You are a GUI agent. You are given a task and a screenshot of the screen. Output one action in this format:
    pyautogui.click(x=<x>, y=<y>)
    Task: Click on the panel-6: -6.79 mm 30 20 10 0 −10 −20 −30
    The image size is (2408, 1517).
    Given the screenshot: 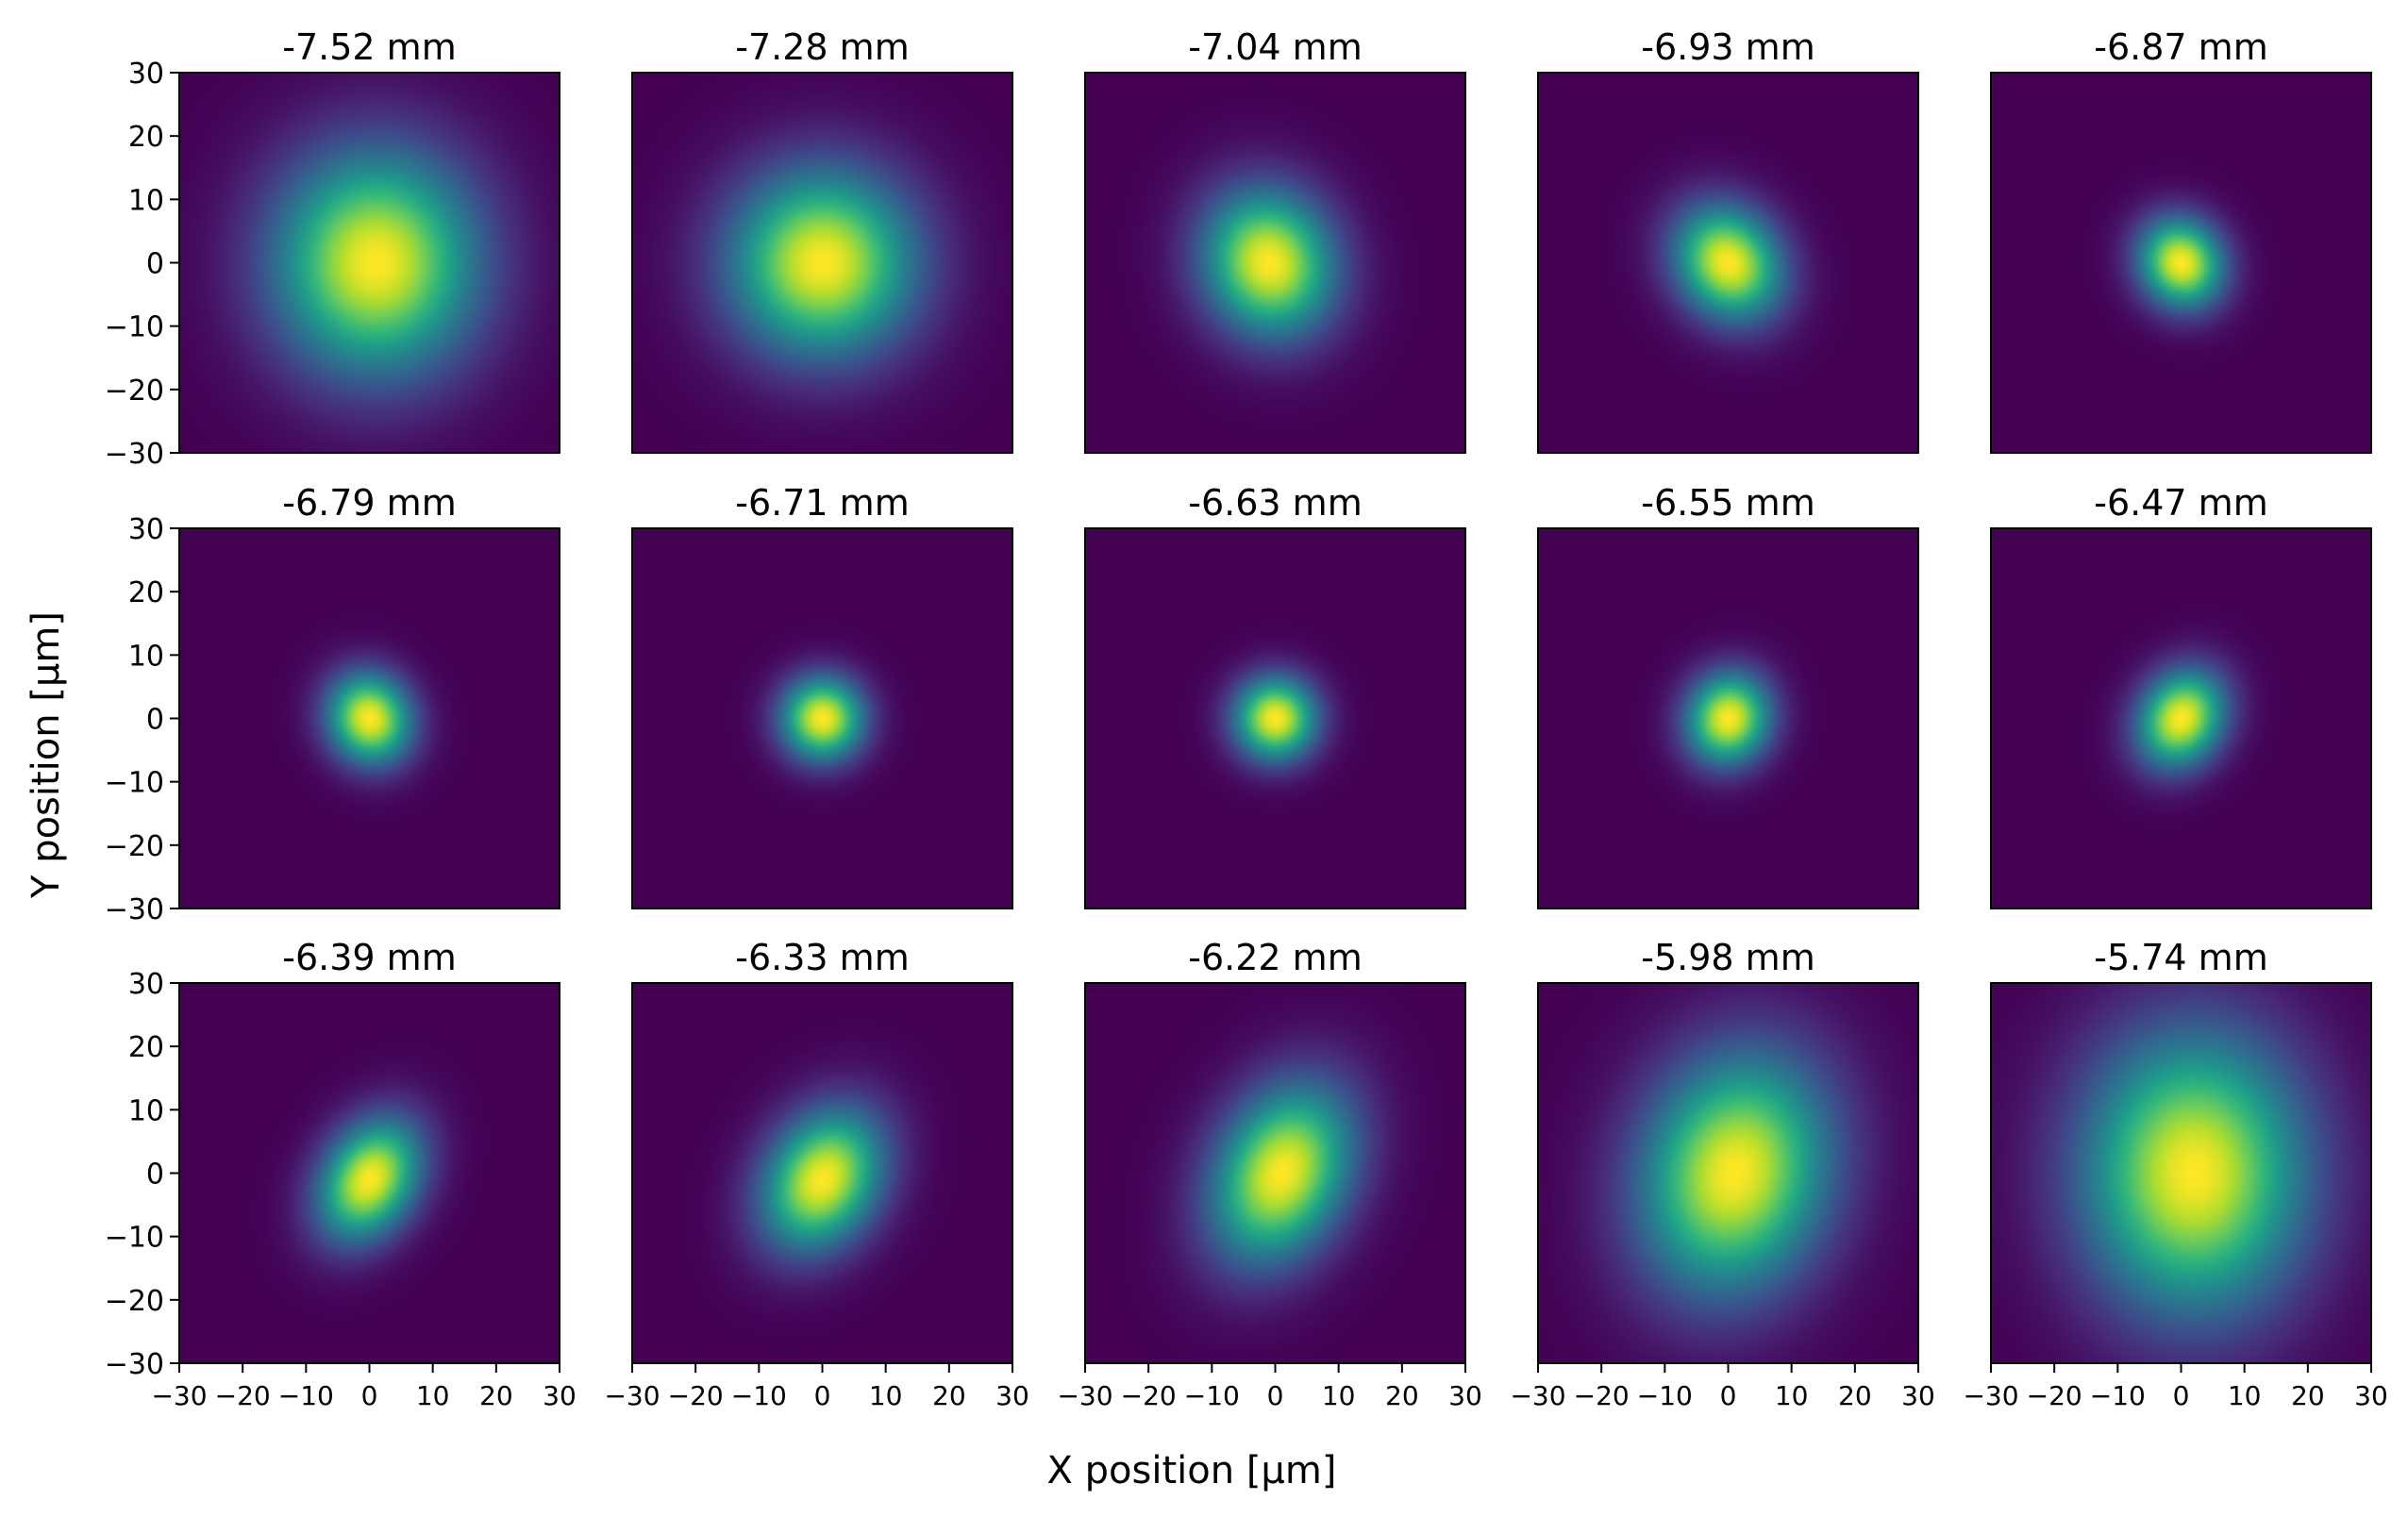 What is the action you would take?
    pyautogui.click(x=332, y=704)
    